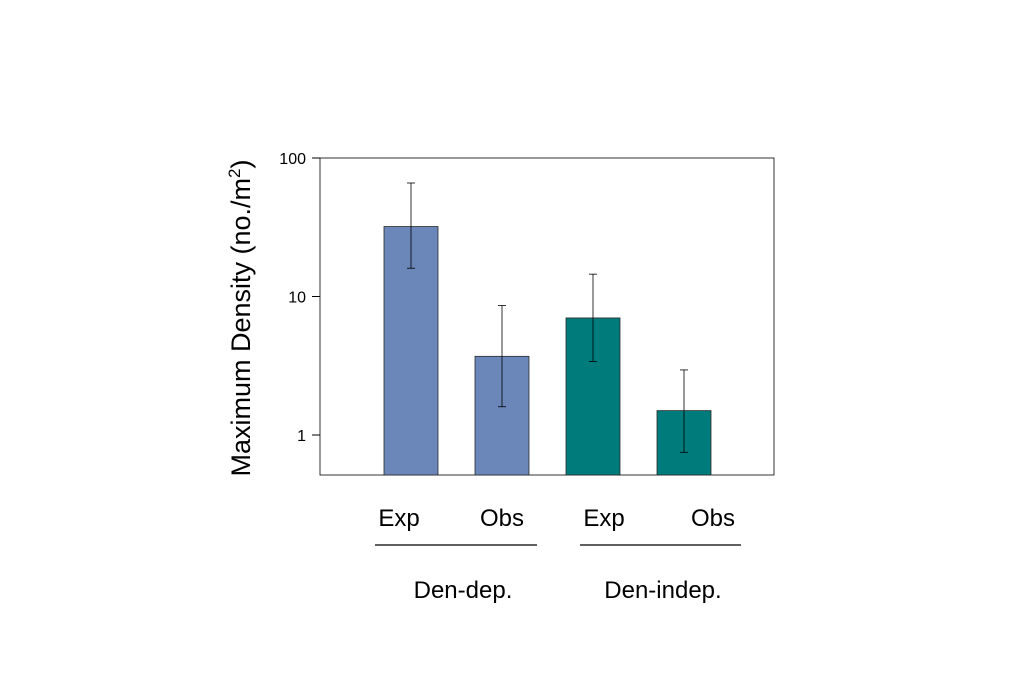 This screenshot has width=1023, height=682. I want to click on y-axis-title-text: Maximum Density (no./m, so click(241, 327).